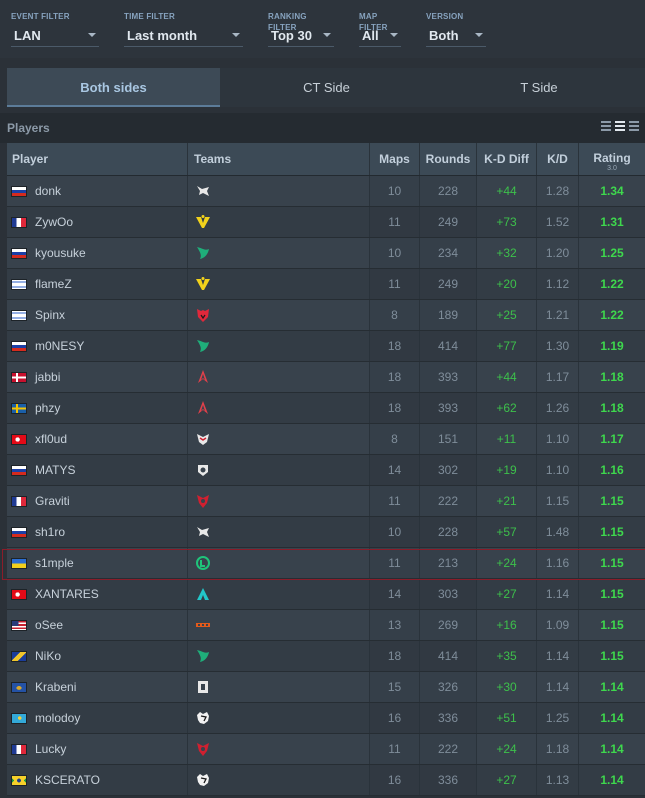 This screenshot has height=798, width=645. I want to click on heroic-logo-icon, so click(203, 439).